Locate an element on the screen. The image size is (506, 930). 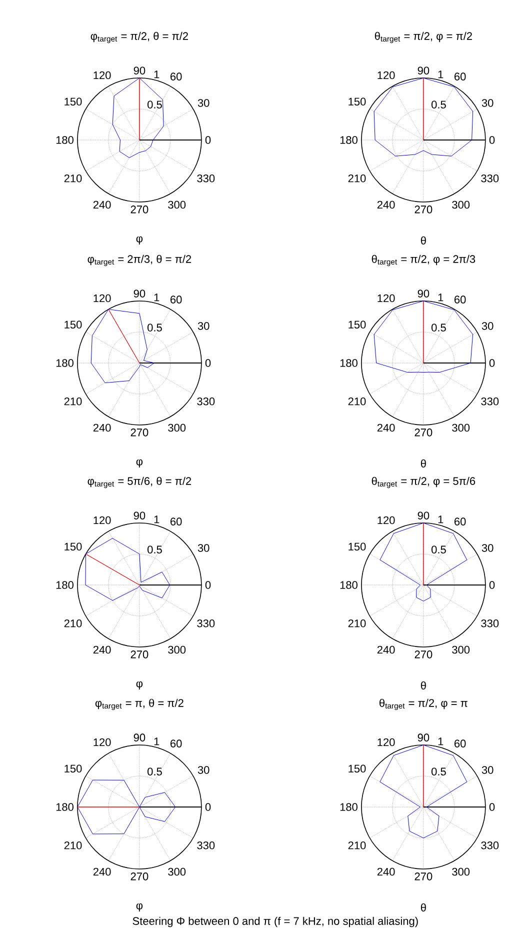
chart-title: φ$_{target}$ = π/2, θ = π/2 is located at coordinates (139, 38).